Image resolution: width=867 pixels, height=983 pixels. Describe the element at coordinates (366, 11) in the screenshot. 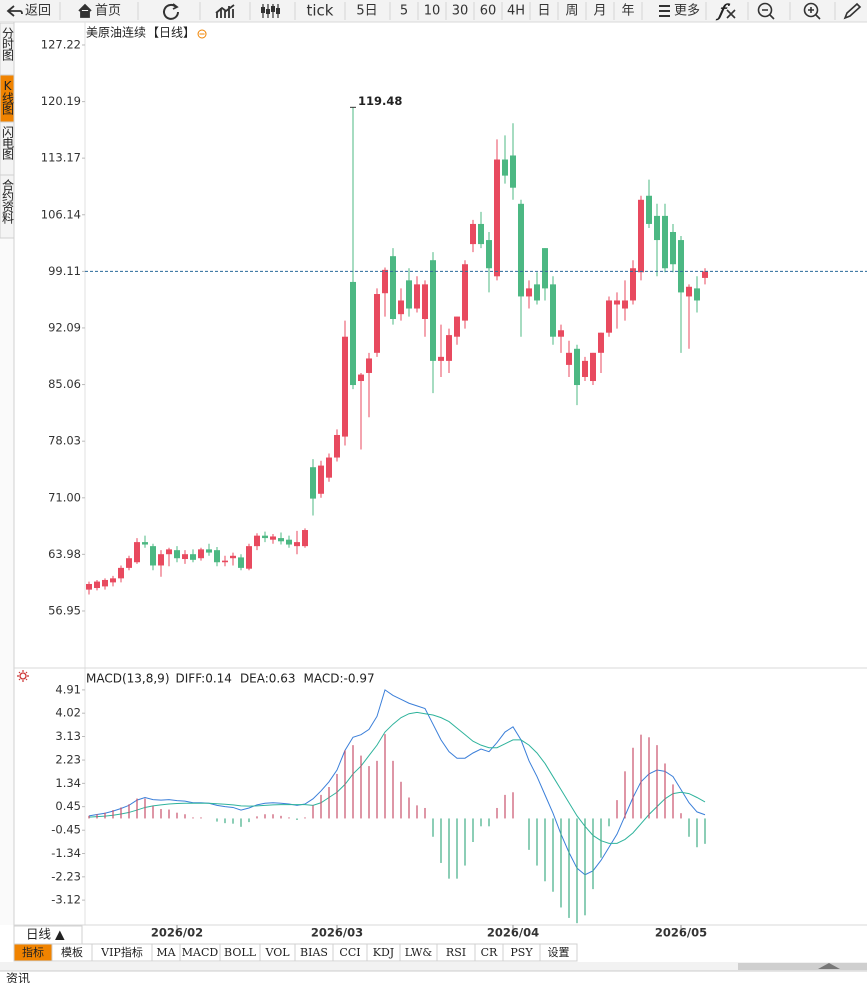

I see `period-button: 5日` at that location.